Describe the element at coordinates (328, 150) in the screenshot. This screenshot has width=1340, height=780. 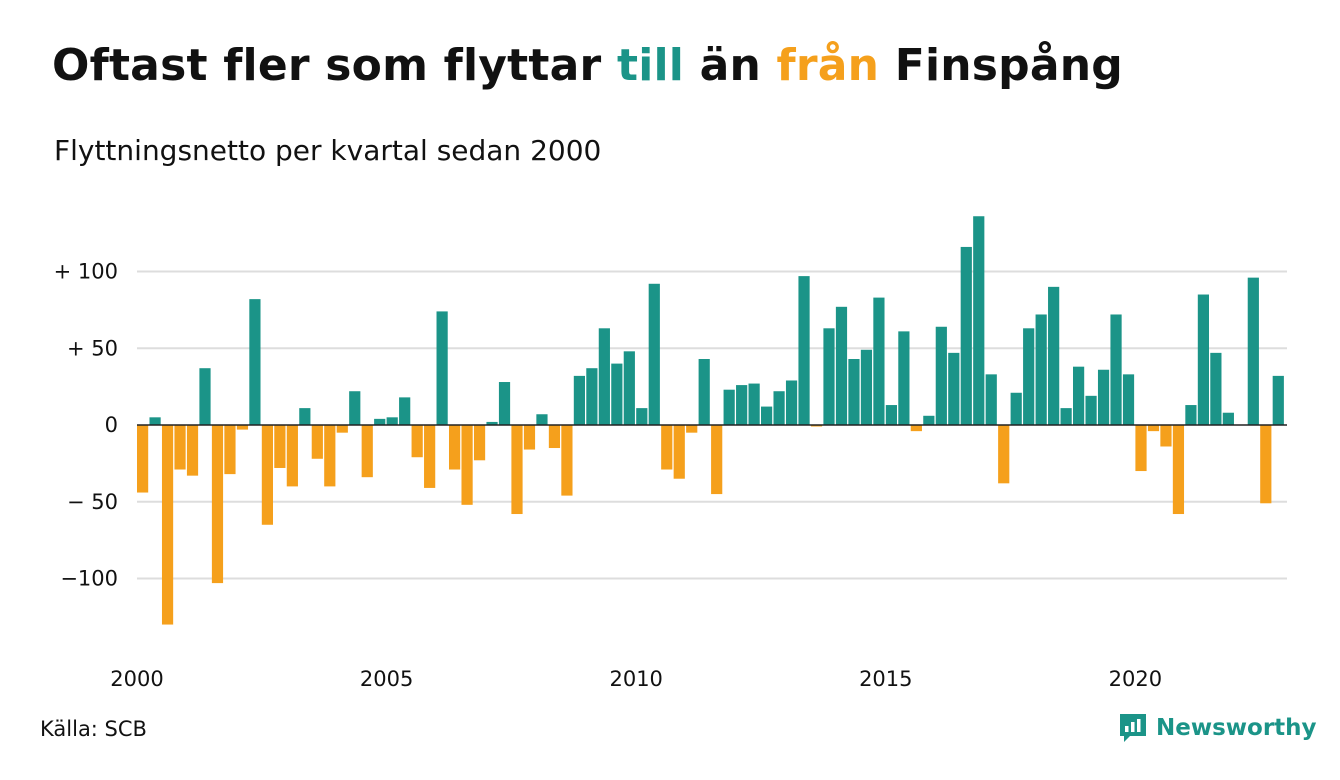
I see `chart-subtitle: Flyttningsnetto per kvartal sedan 2000` at that location.